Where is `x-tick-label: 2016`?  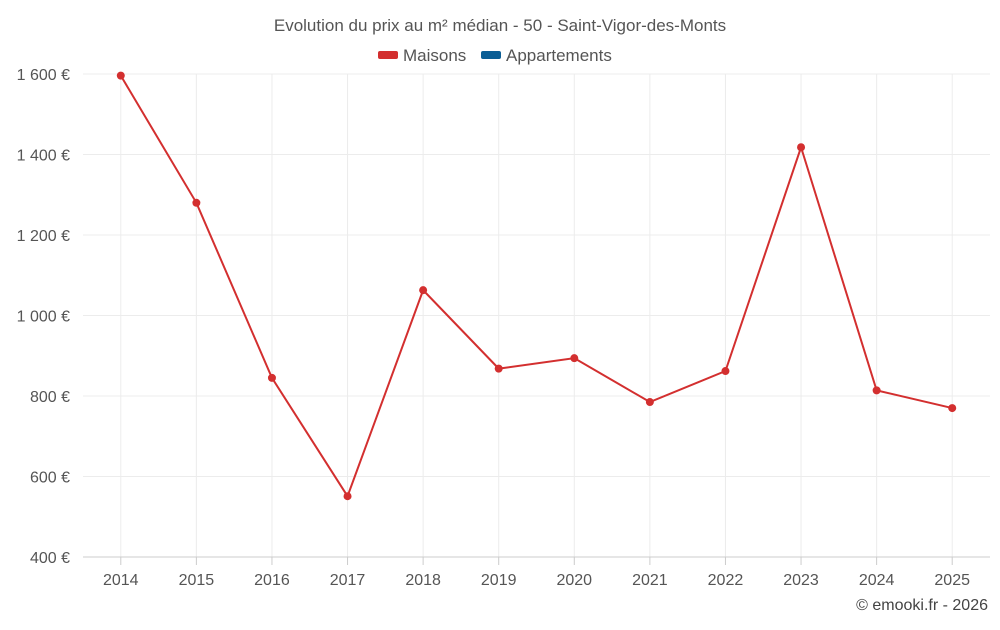 x-tick-label: 2016 is located at coordinates (272, 580).